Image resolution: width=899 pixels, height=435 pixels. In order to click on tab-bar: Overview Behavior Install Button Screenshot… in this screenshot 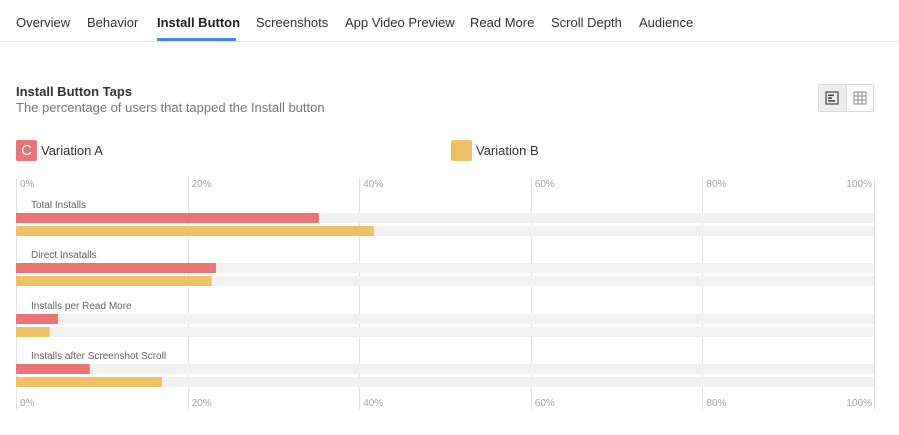, I will do `click(449, 21)`.